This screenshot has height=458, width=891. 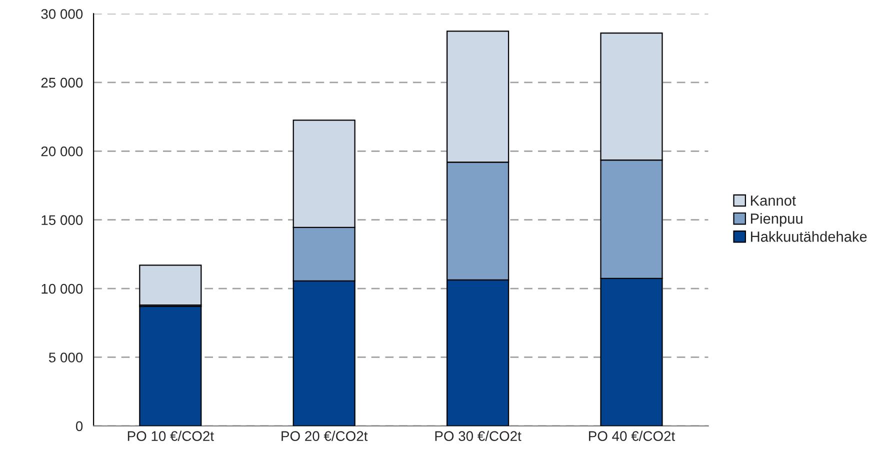 I want to click on y-tick-label: 30 000, so click(x=62, y=14).